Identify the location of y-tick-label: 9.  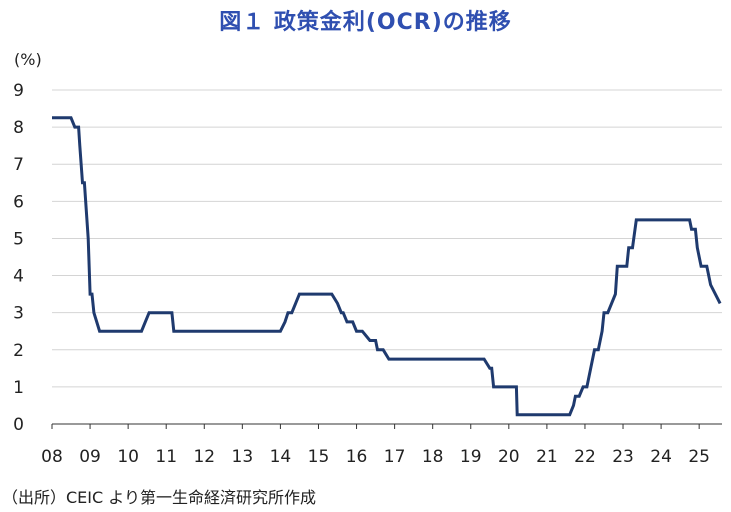
(18, 91).